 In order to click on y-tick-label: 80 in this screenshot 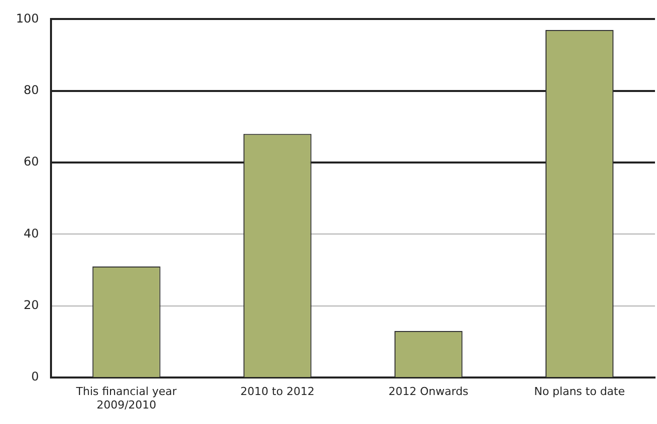, I will do `click(31, 90)`.